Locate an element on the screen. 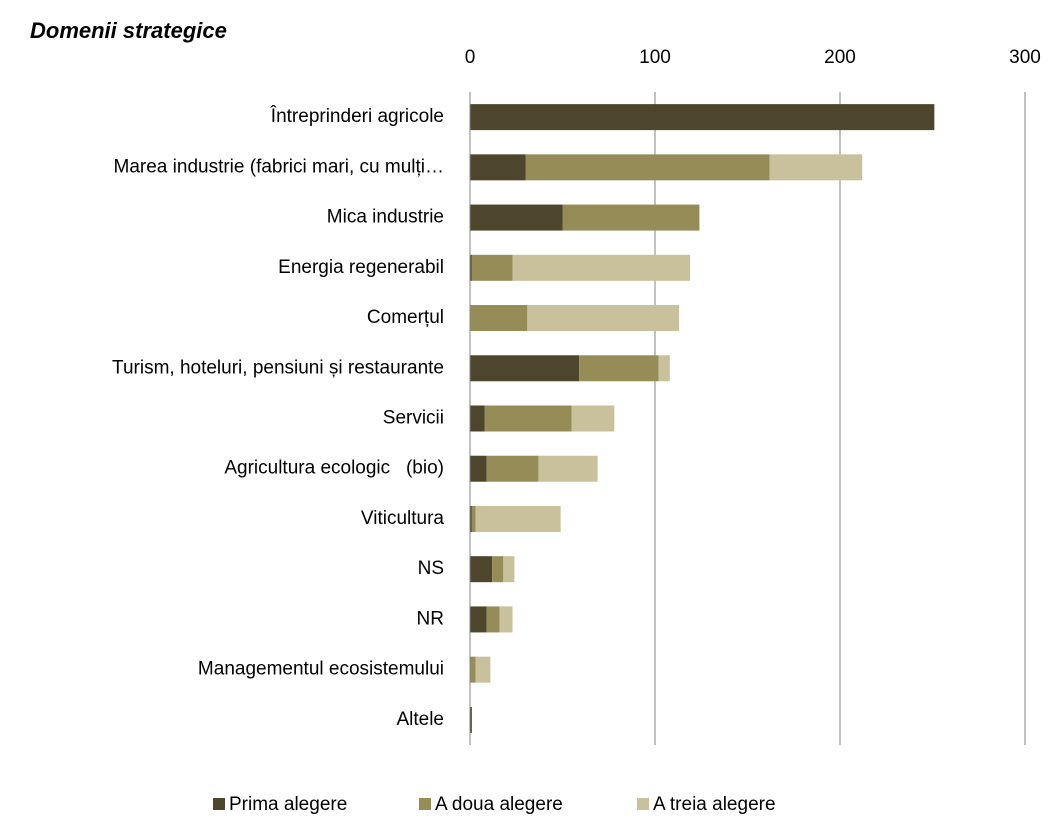 This screenshot has width=1048, height=819. y-tick-label: Servicii is located at coordinates (413, 418).